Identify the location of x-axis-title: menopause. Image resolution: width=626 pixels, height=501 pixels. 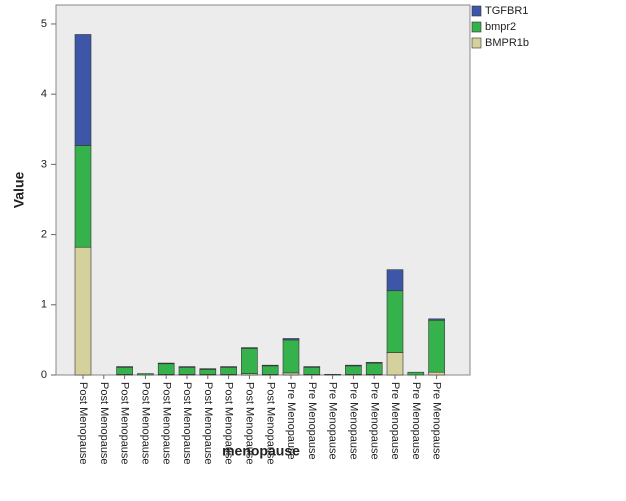
(261, 451).